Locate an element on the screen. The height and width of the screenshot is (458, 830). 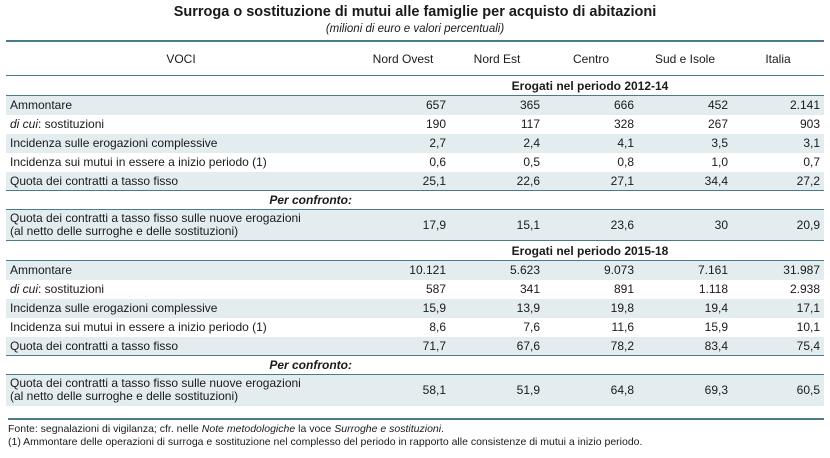
cell-value: 27,1 is located at coordinates (591, 181).